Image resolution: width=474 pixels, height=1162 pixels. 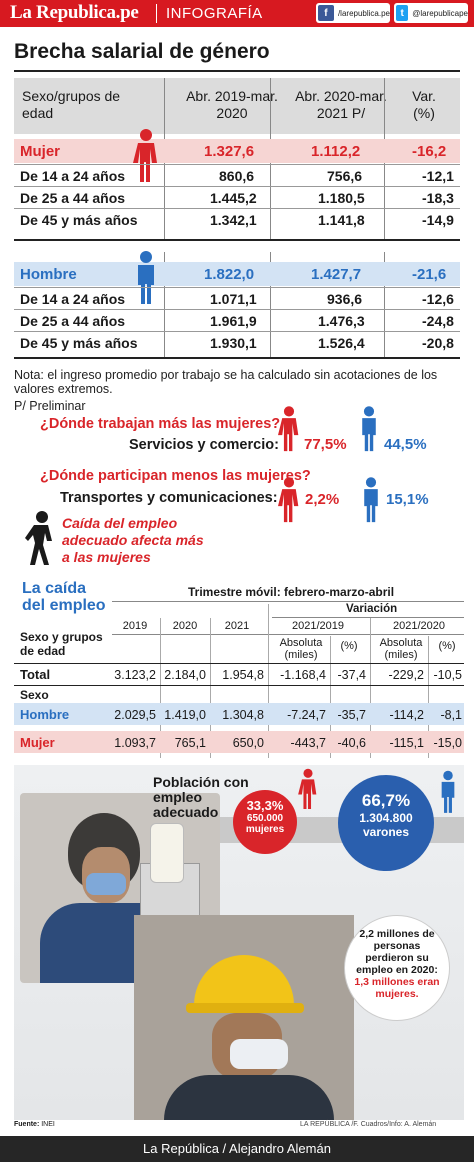 I want to click on facebook-link: f /larepublica.pe, so click(x=353, y=13).